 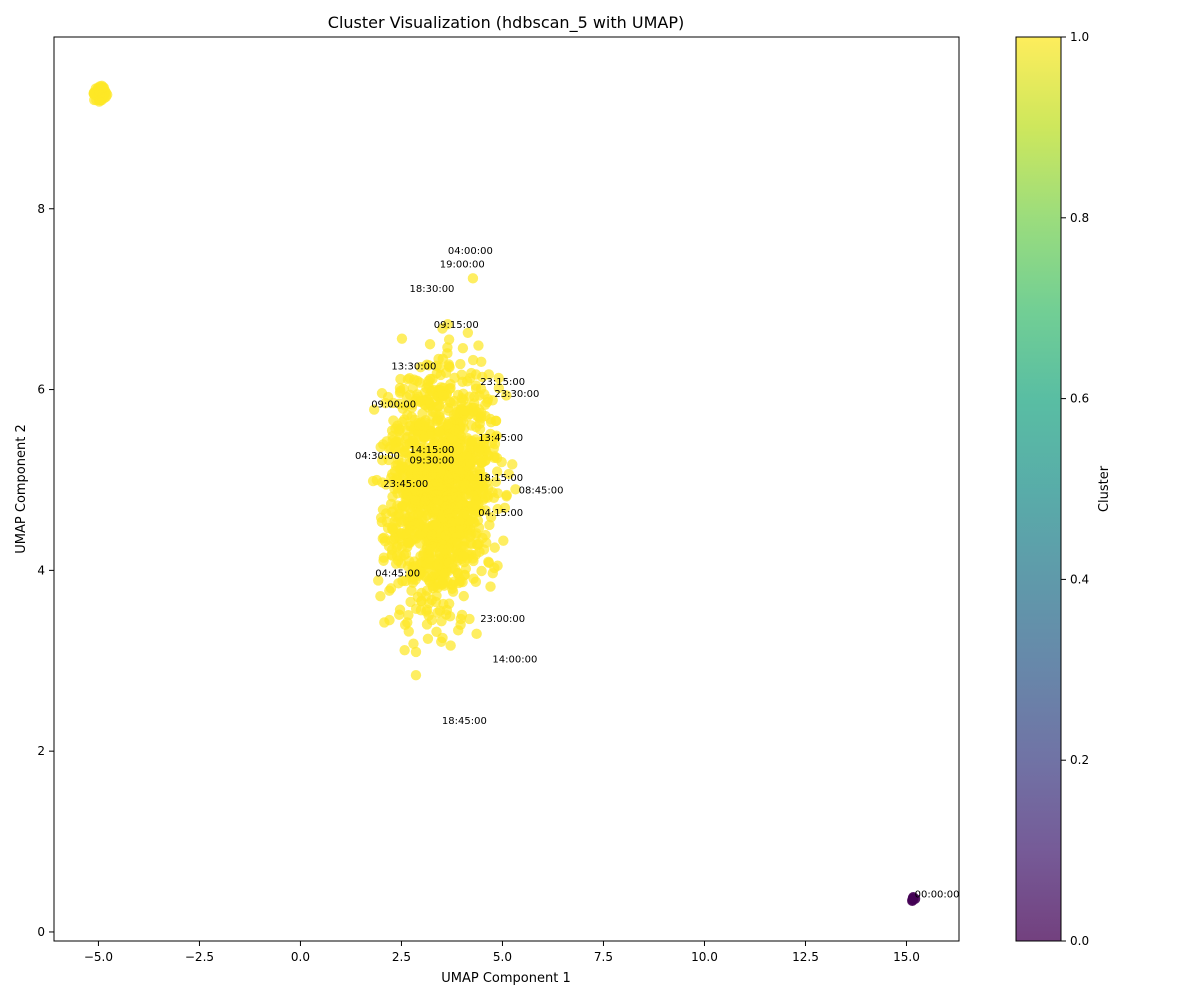 What do you see at coordinates (98, 957) in the screenshot?
I see `x-tick-label: −5.0` at bounding box center [98, 957].